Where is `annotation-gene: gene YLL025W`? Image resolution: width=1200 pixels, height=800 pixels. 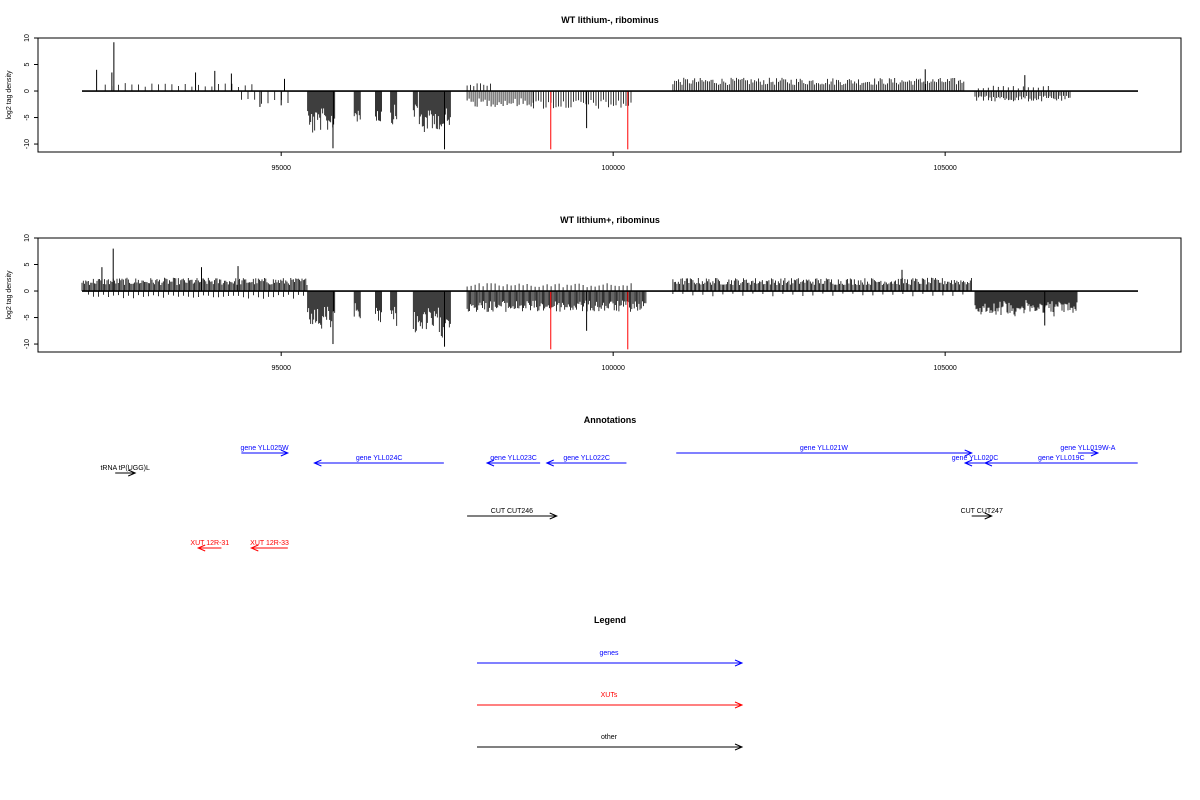
annotation-gene: gene YLL025W is located at coordinates (265, 451).